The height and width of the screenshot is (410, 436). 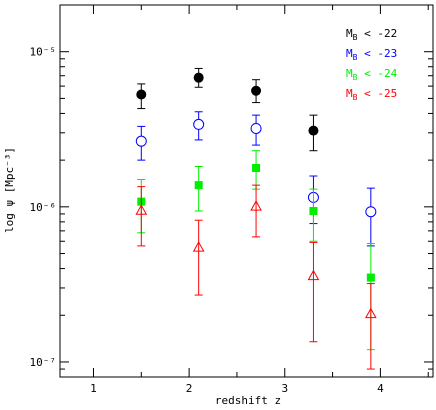 I want to click on y-tick-label: 10⁻⁵, so click(x=43, y=52).